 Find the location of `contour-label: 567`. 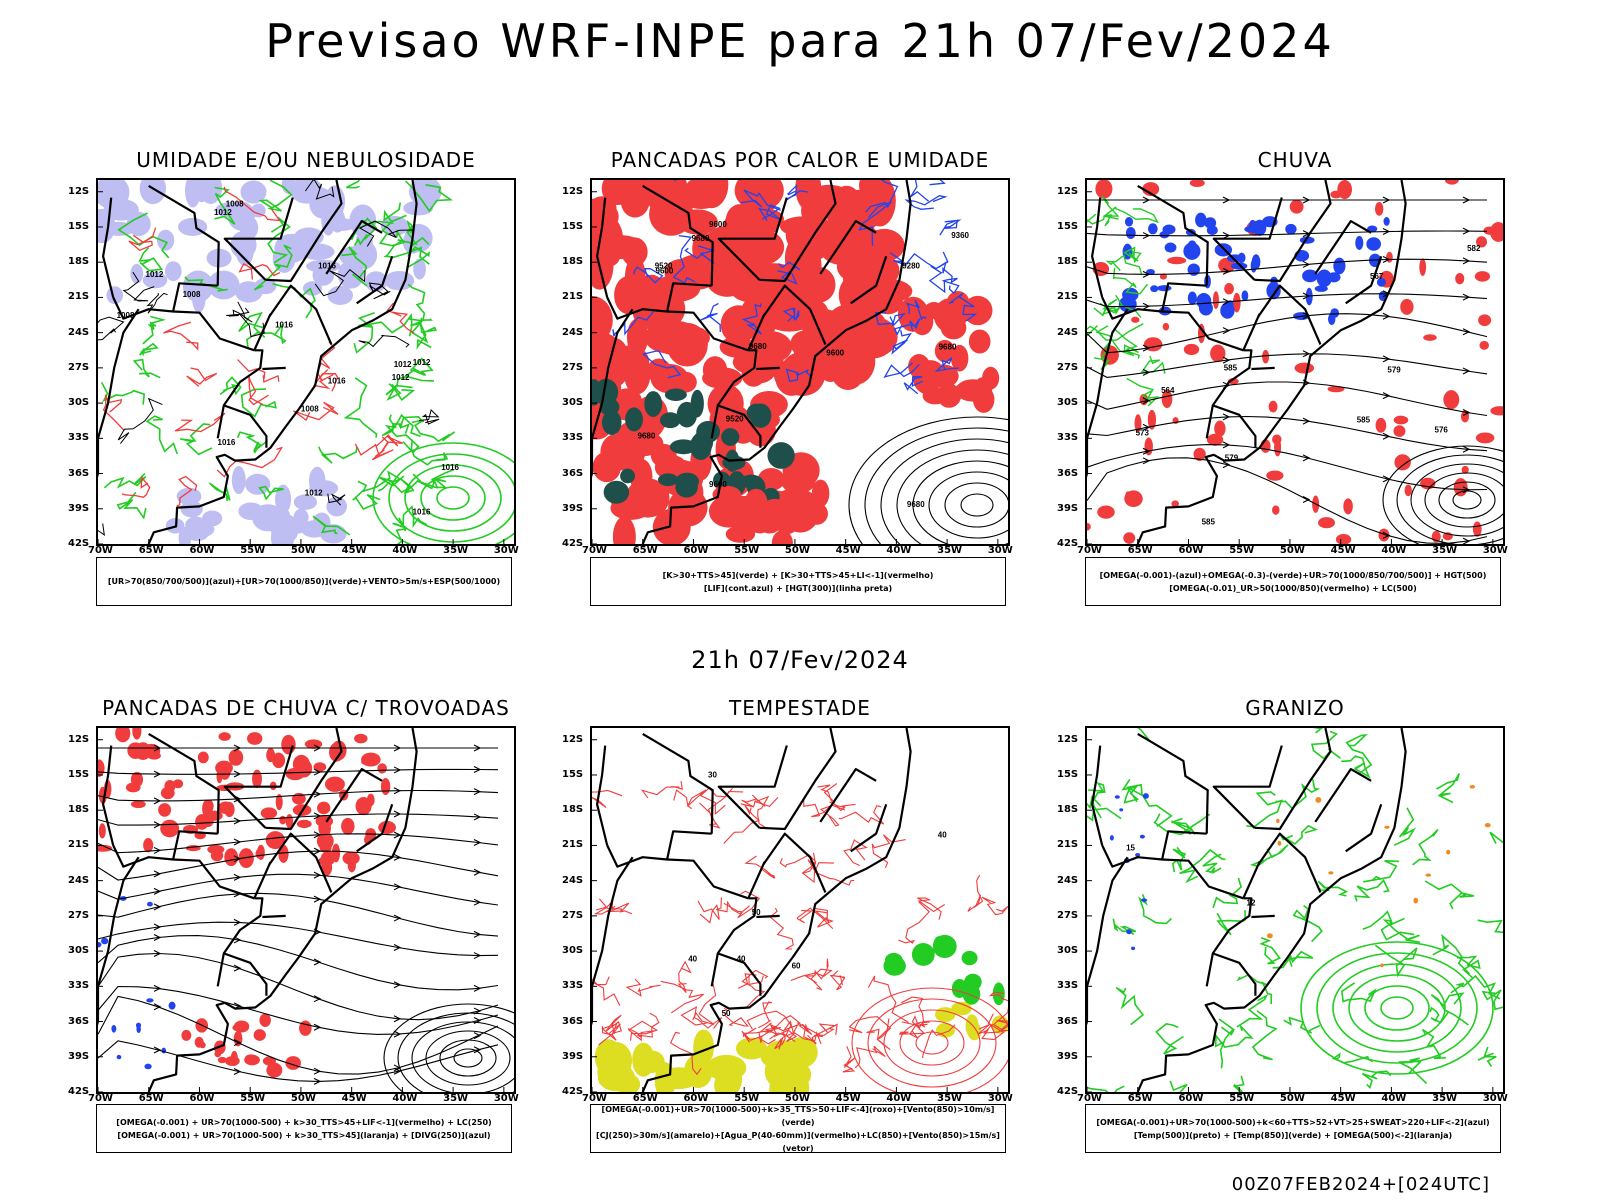

contour-label: 567 is located at coordinates (1377, 276).